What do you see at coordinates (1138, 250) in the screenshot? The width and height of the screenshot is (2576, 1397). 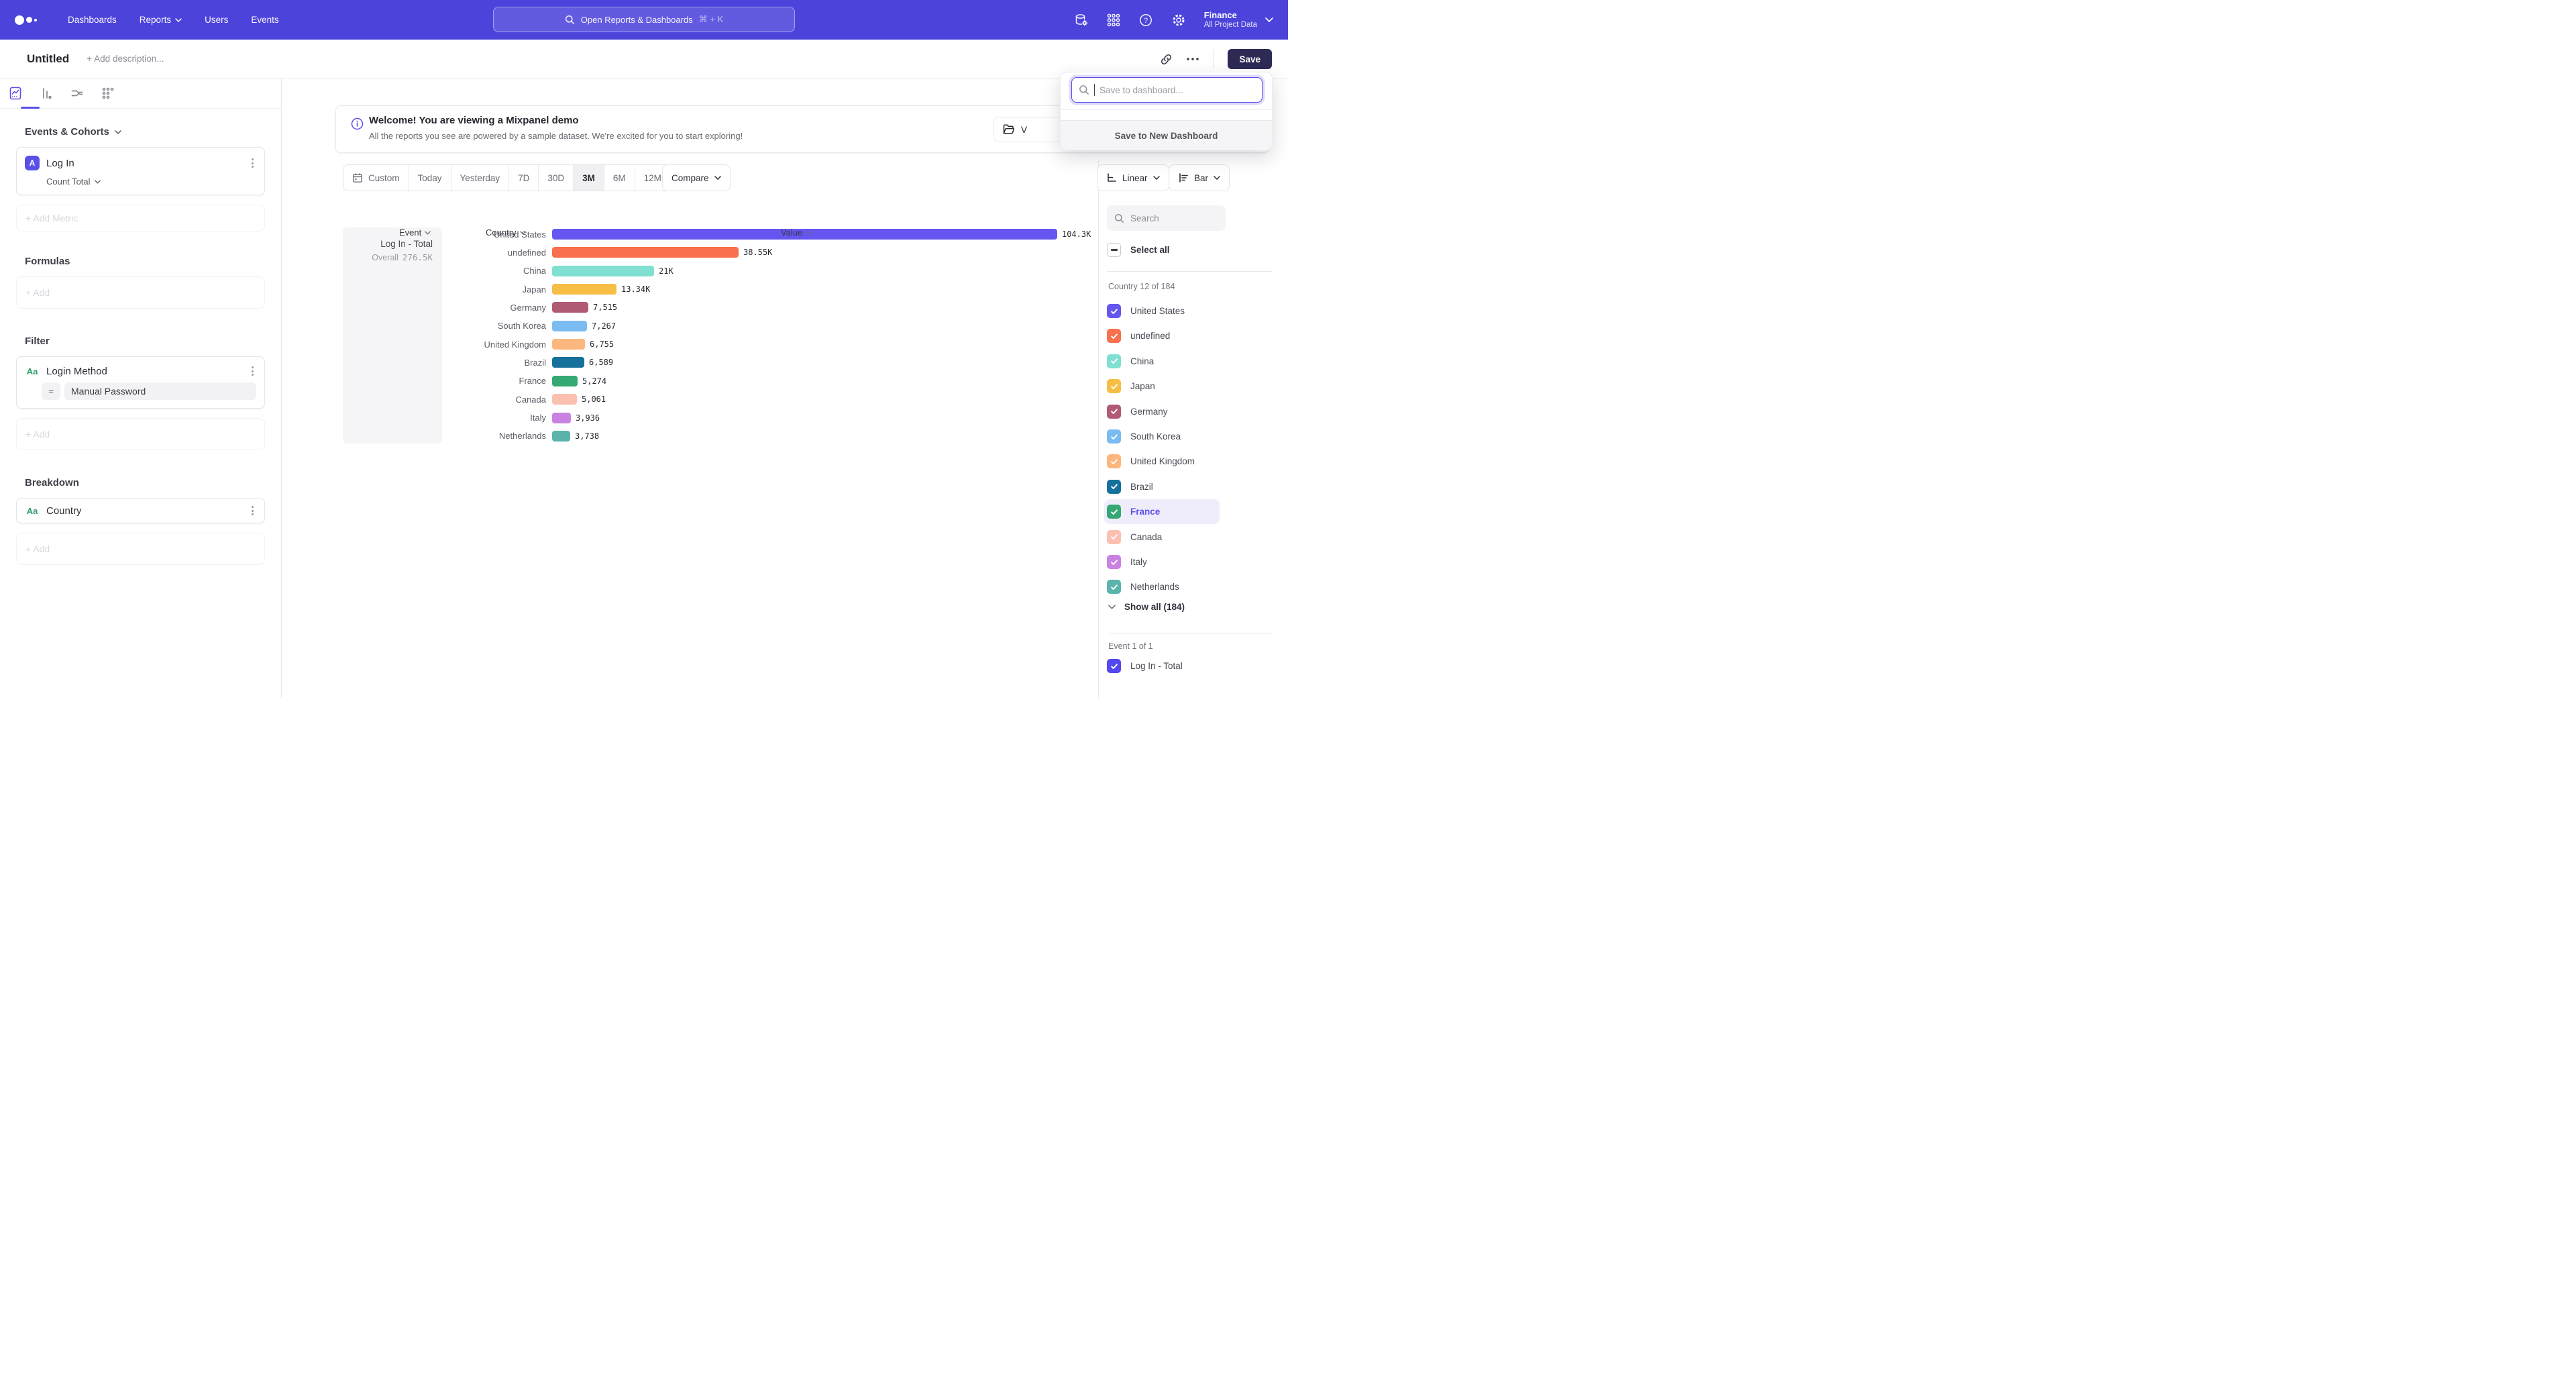 I see `select-all-row: Select all` at bounding box center [1138, 250].